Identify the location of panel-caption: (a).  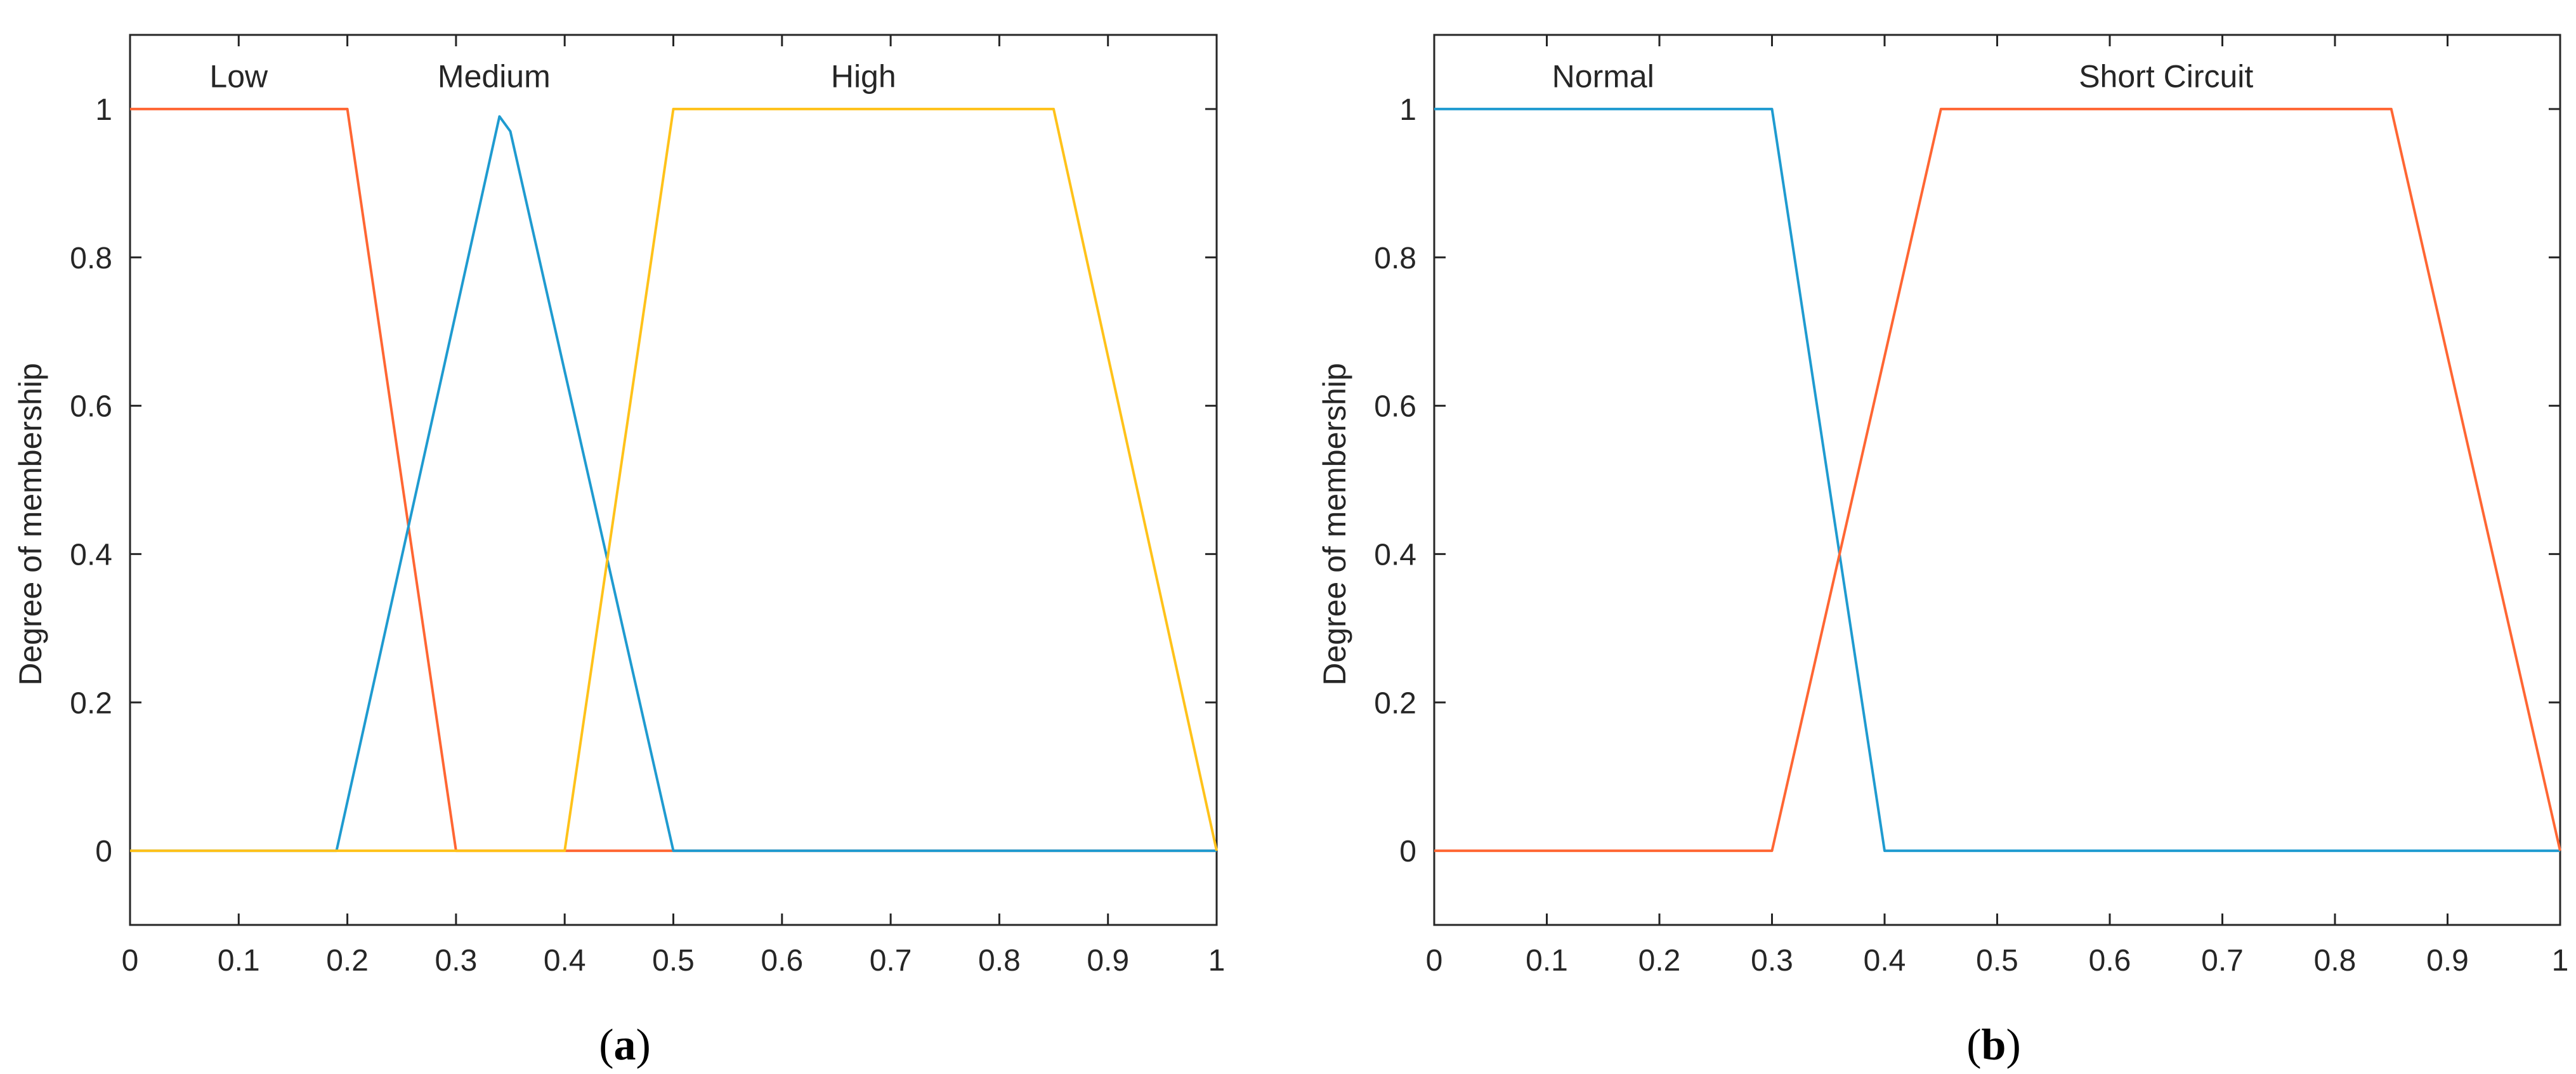
(625, 1045).